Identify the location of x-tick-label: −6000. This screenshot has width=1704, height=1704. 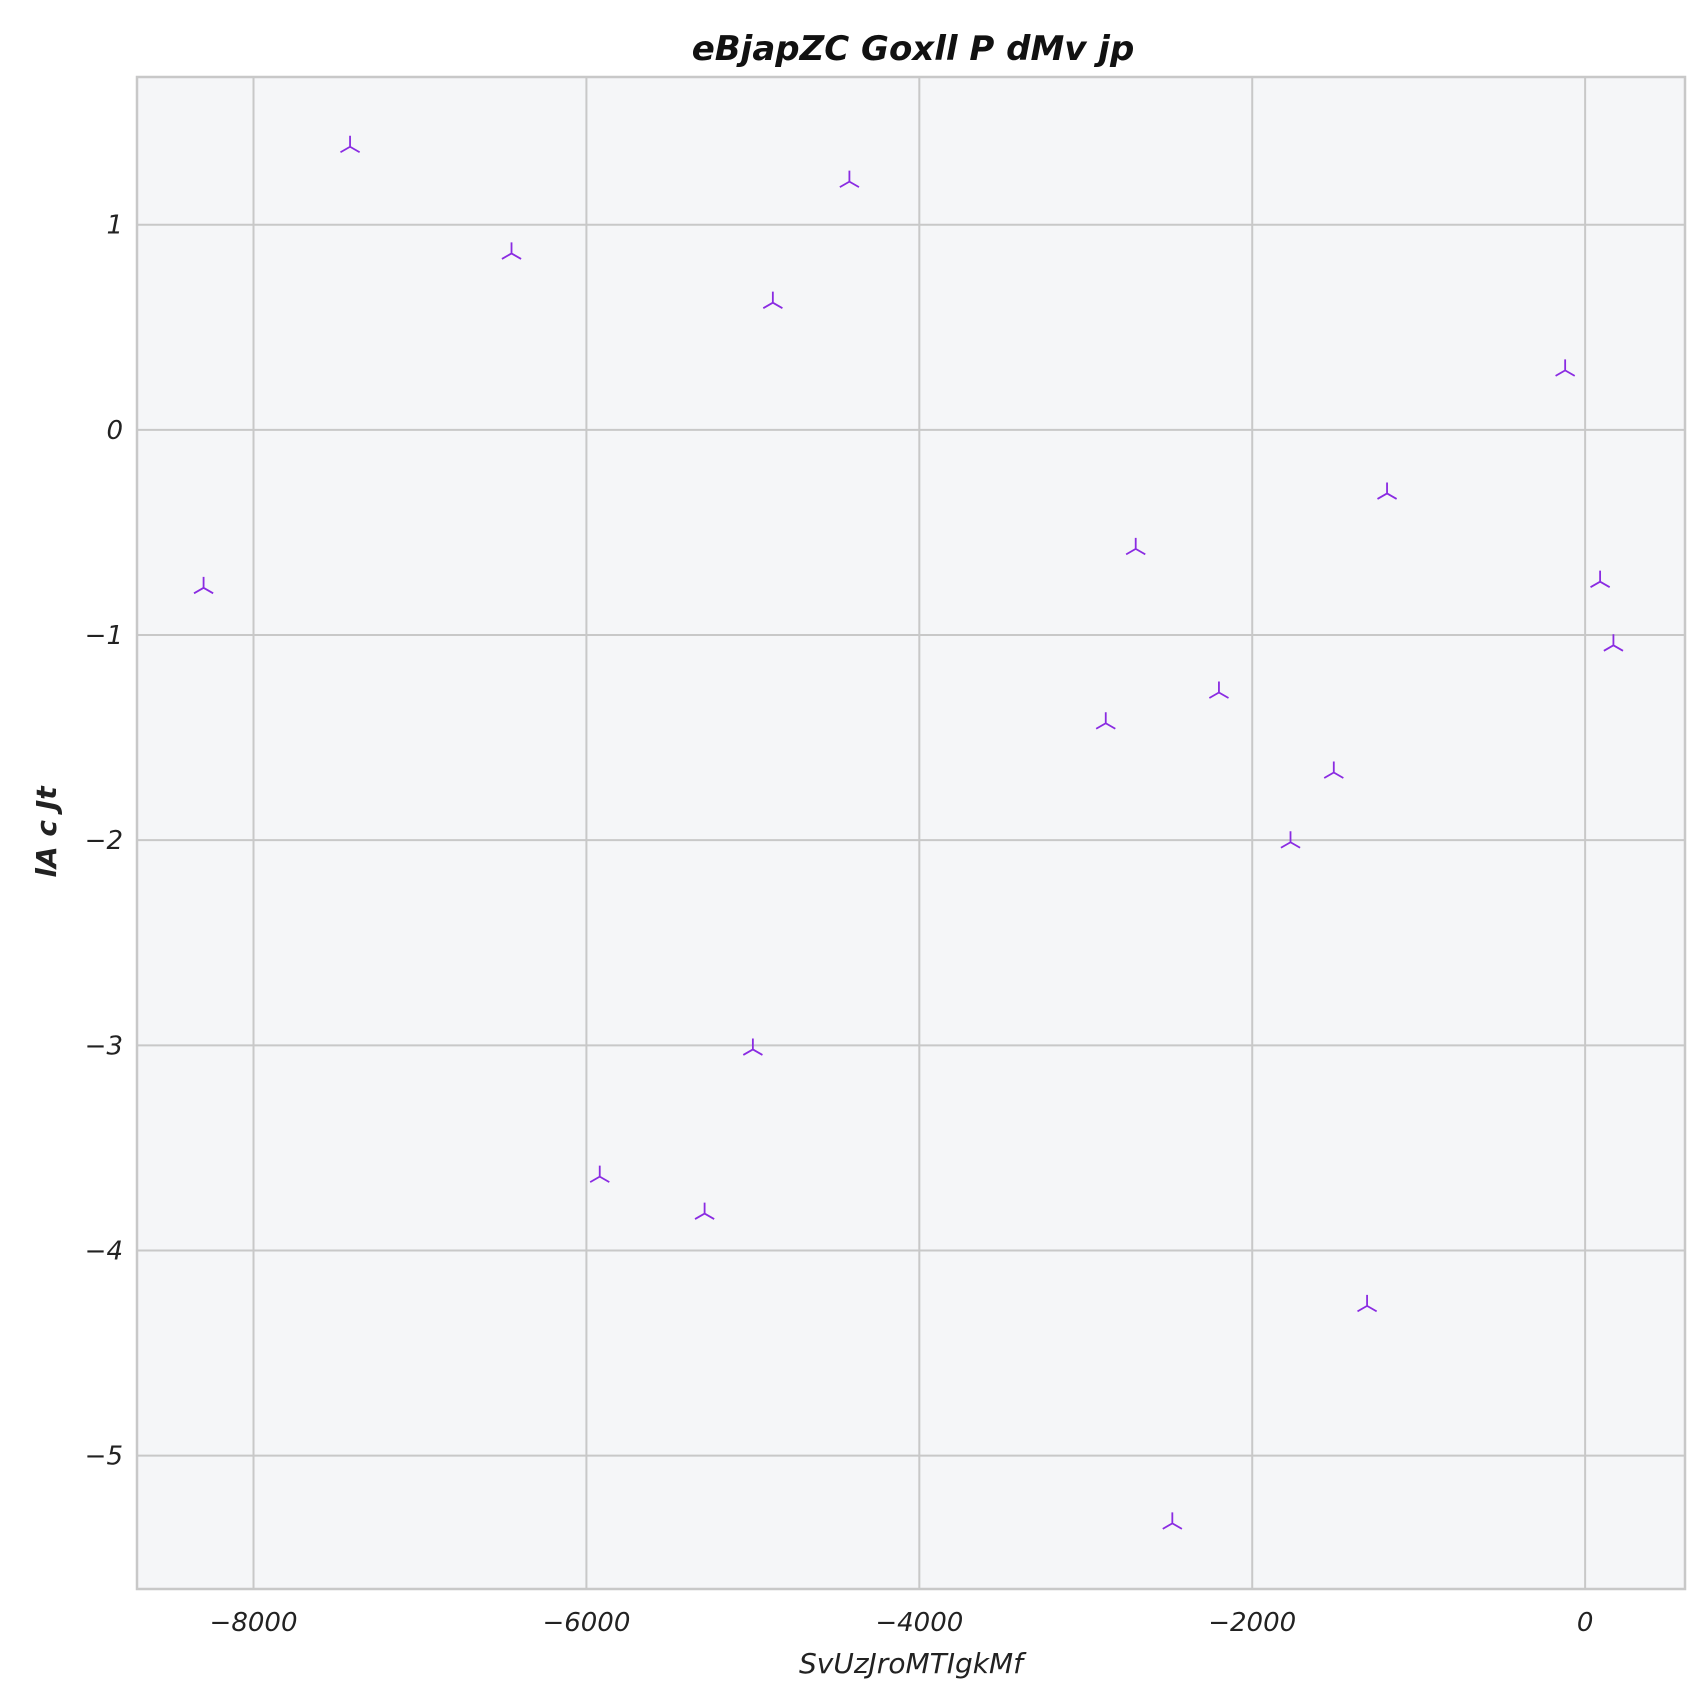
(586, 1623).